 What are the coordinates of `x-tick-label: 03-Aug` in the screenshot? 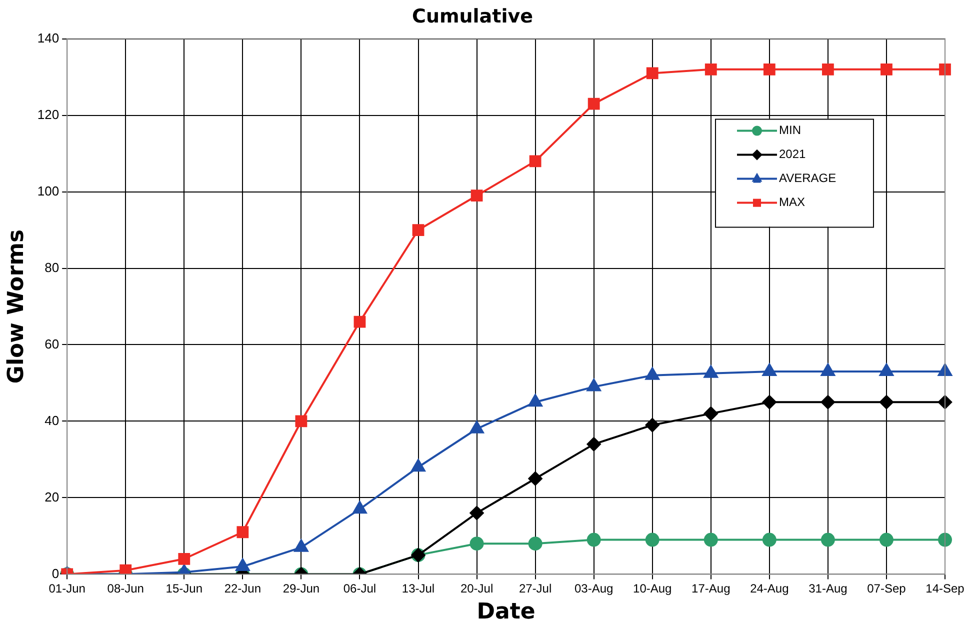 It's located at (594, 589).